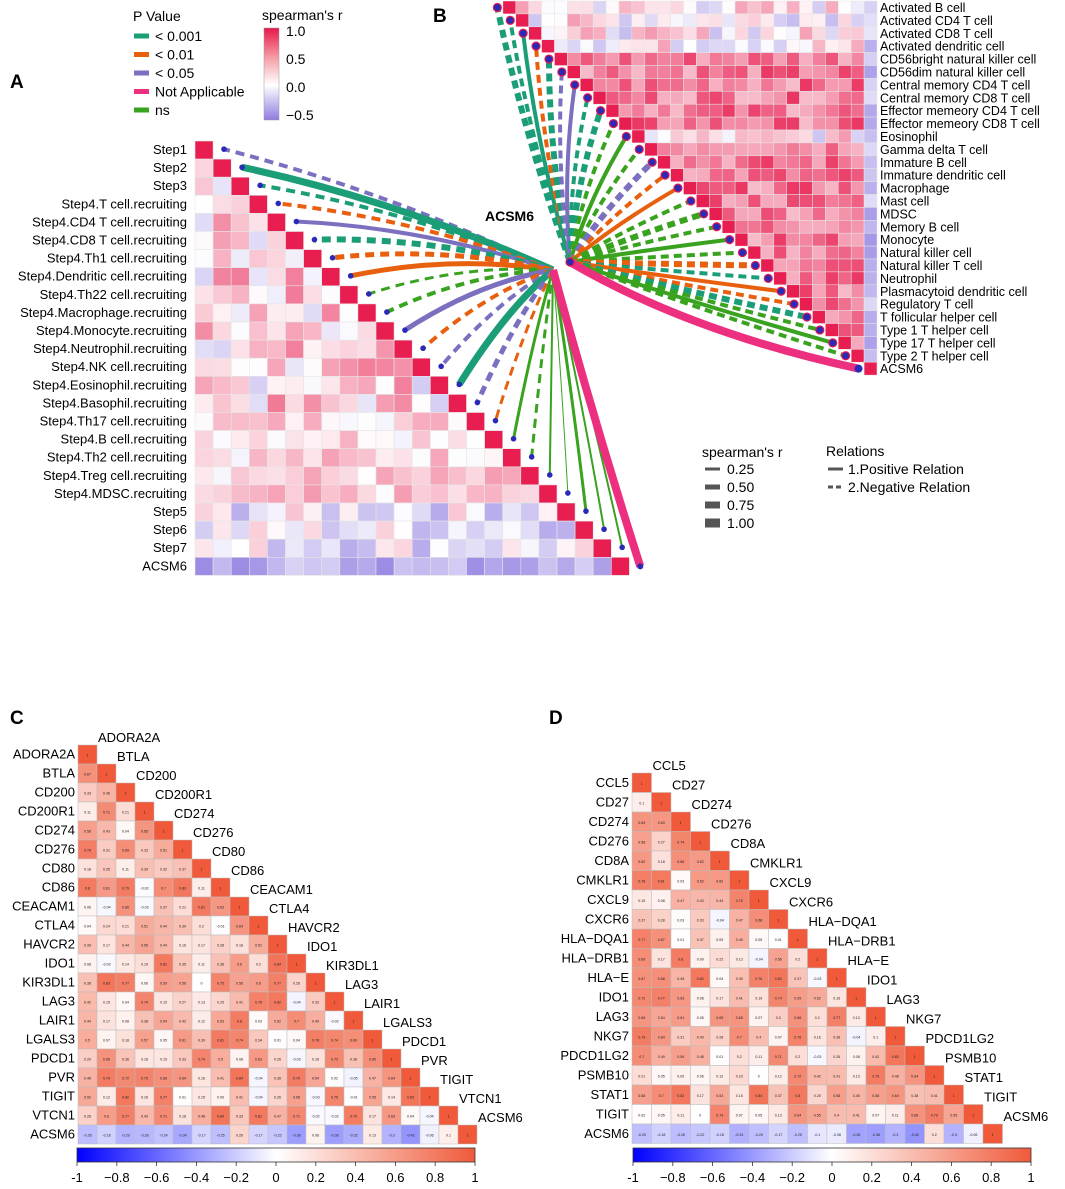 The image size is (1065, 1189). I want to click on panel-d-row-label: CD8A, so click(611, 860).